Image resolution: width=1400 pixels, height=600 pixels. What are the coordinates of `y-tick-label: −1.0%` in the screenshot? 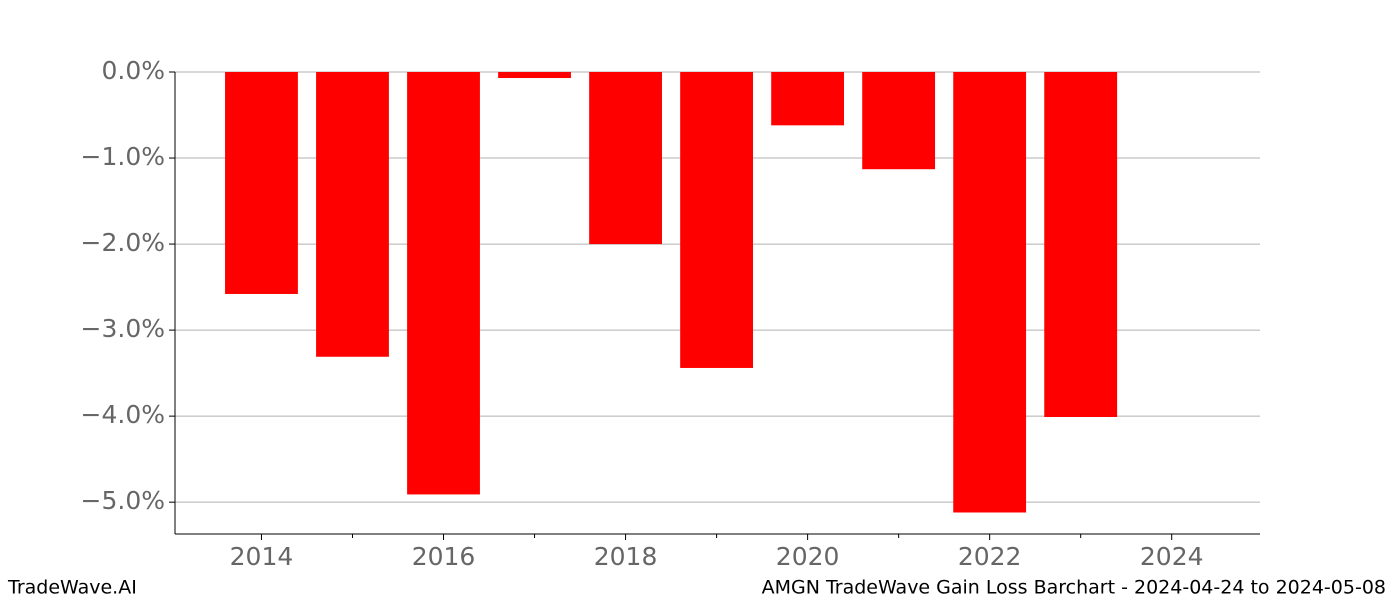 It's located at (123, 156).